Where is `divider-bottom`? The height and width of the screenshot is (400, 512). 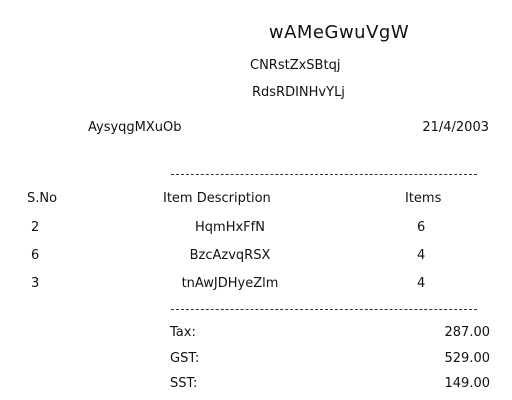
divider-bottom is located at coordinates (324, 309).